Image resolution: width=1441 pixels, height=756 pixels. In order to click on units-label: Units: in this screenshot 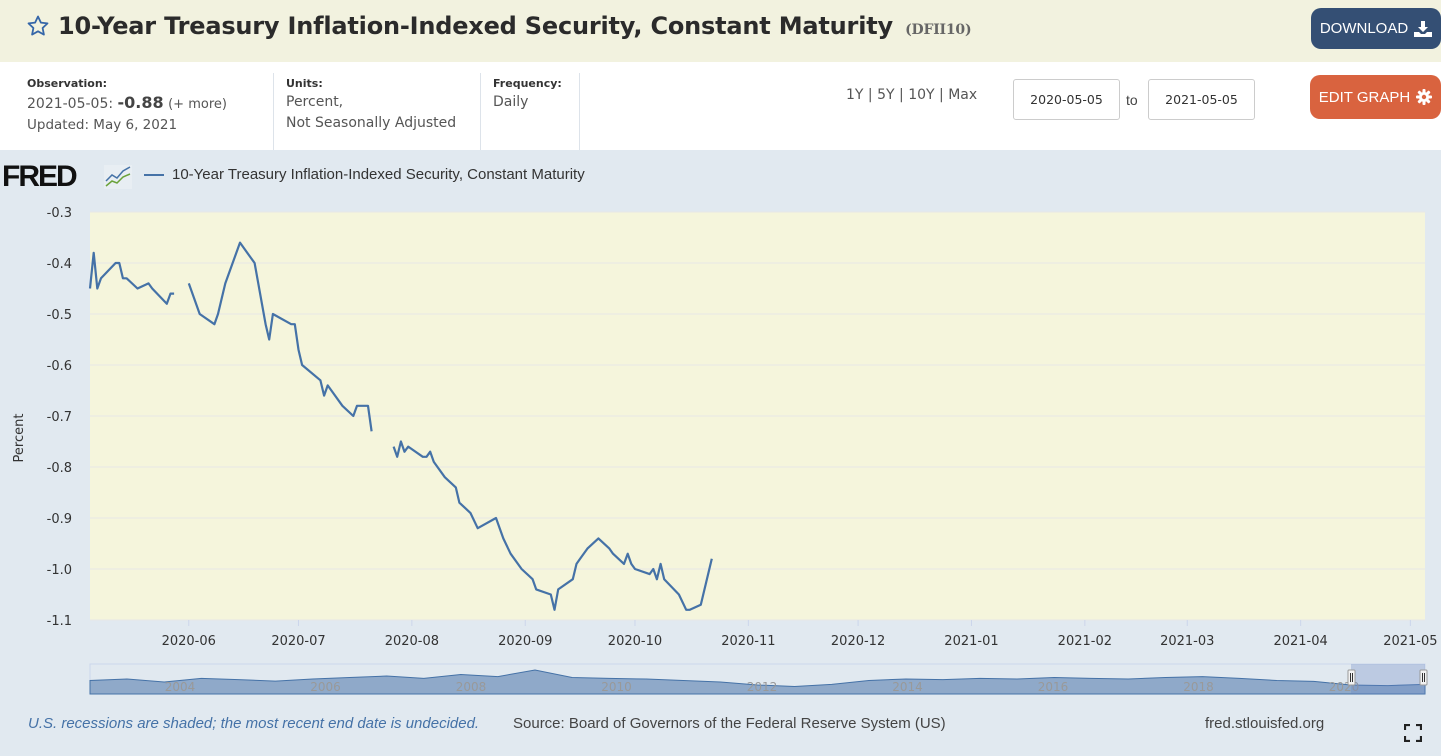, I will do `click(304, 83)`.